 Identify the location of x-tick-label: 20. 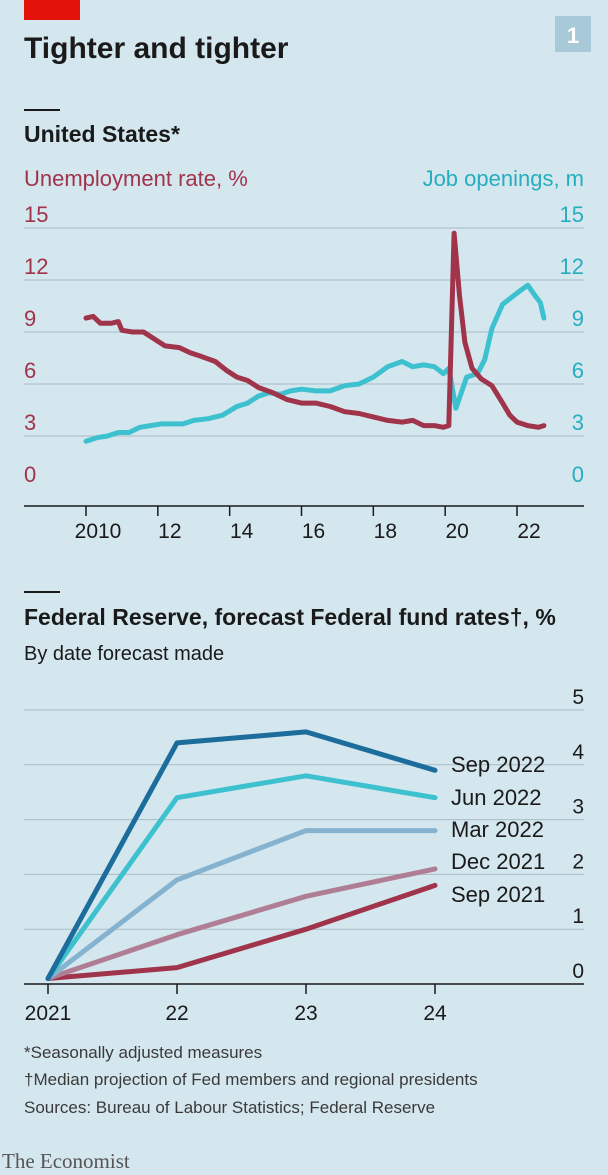
(456, 531).